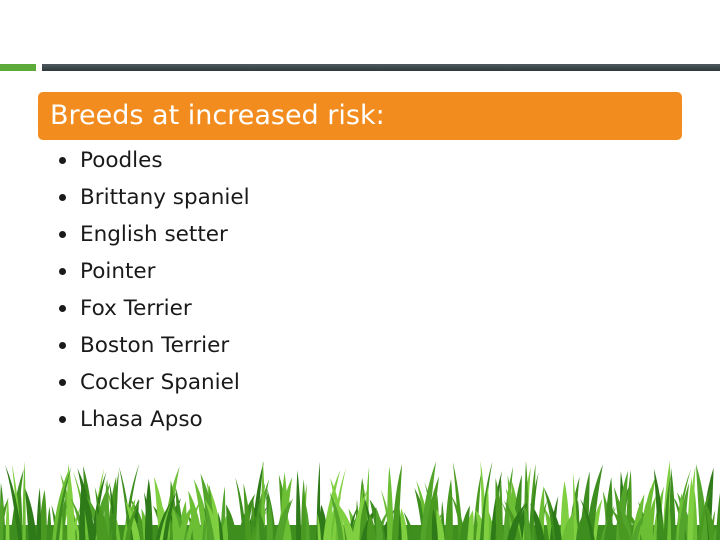 This screenshot has height=540, width=720. I want to click on bullet-item: Brittany spaniel, so click(125, 197).